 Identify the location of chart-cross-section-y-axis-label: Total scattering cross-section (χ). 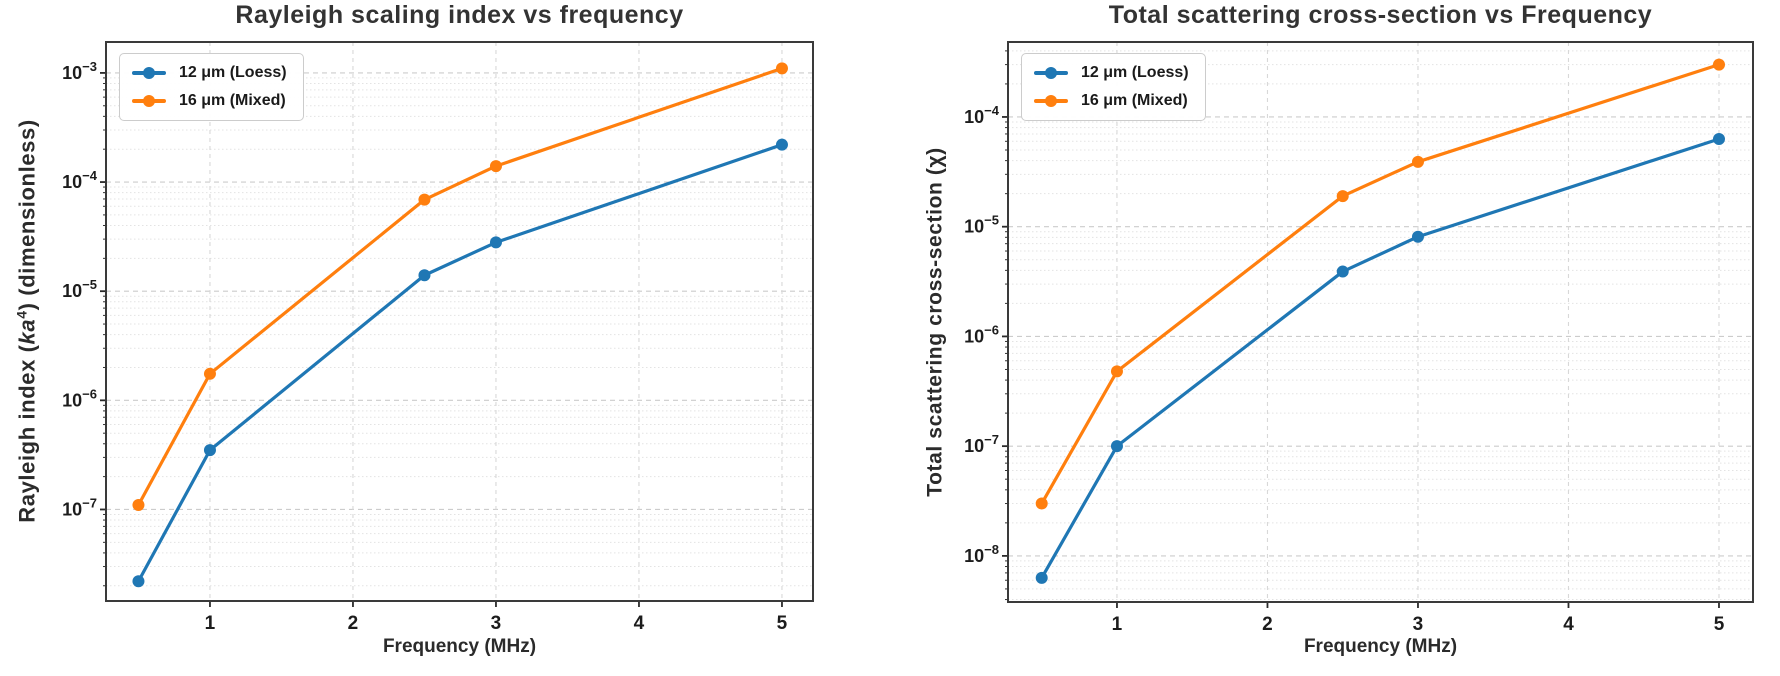
(934, 322).